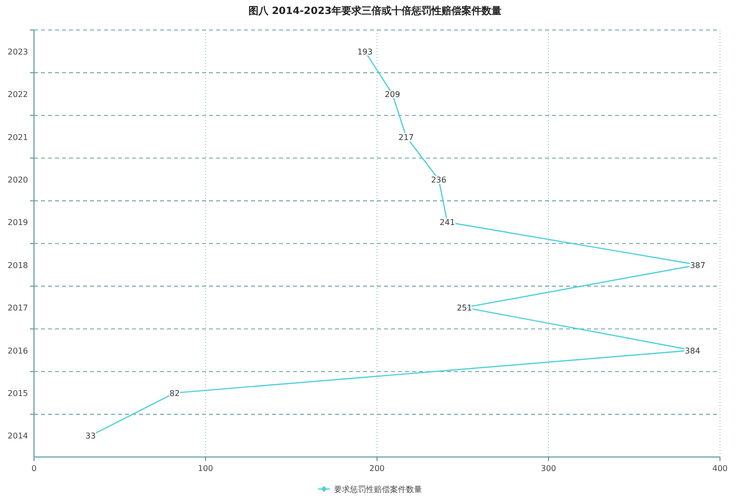 The width and height of the screenshot is (750, 498). Describe the element at coordinates (18, 223) in the screenshot. I see `y-tick-label: 2019` at that location.